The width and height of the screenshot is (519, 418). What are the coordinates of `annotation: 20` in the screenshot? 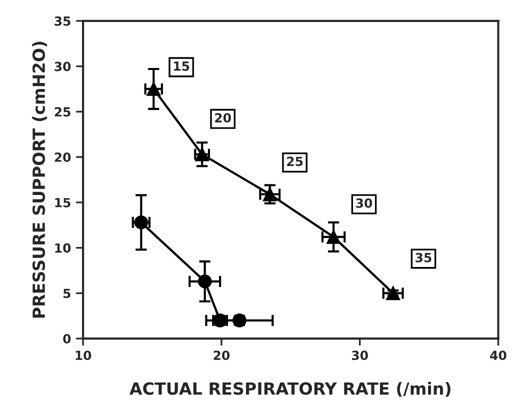 It's located at (223, 118).